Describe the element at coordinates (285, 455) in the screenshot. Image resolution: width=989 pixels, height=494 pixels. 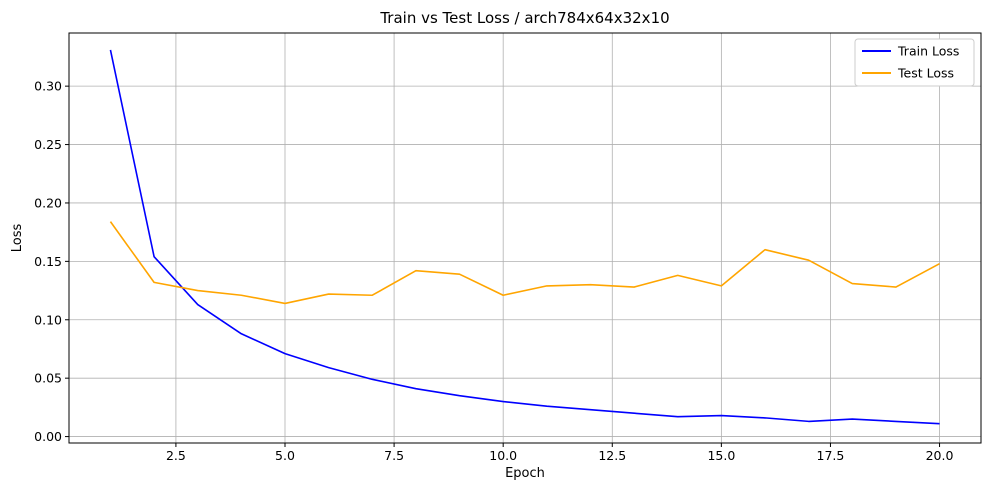
I see `x-tick-label: 5.0` at that location.